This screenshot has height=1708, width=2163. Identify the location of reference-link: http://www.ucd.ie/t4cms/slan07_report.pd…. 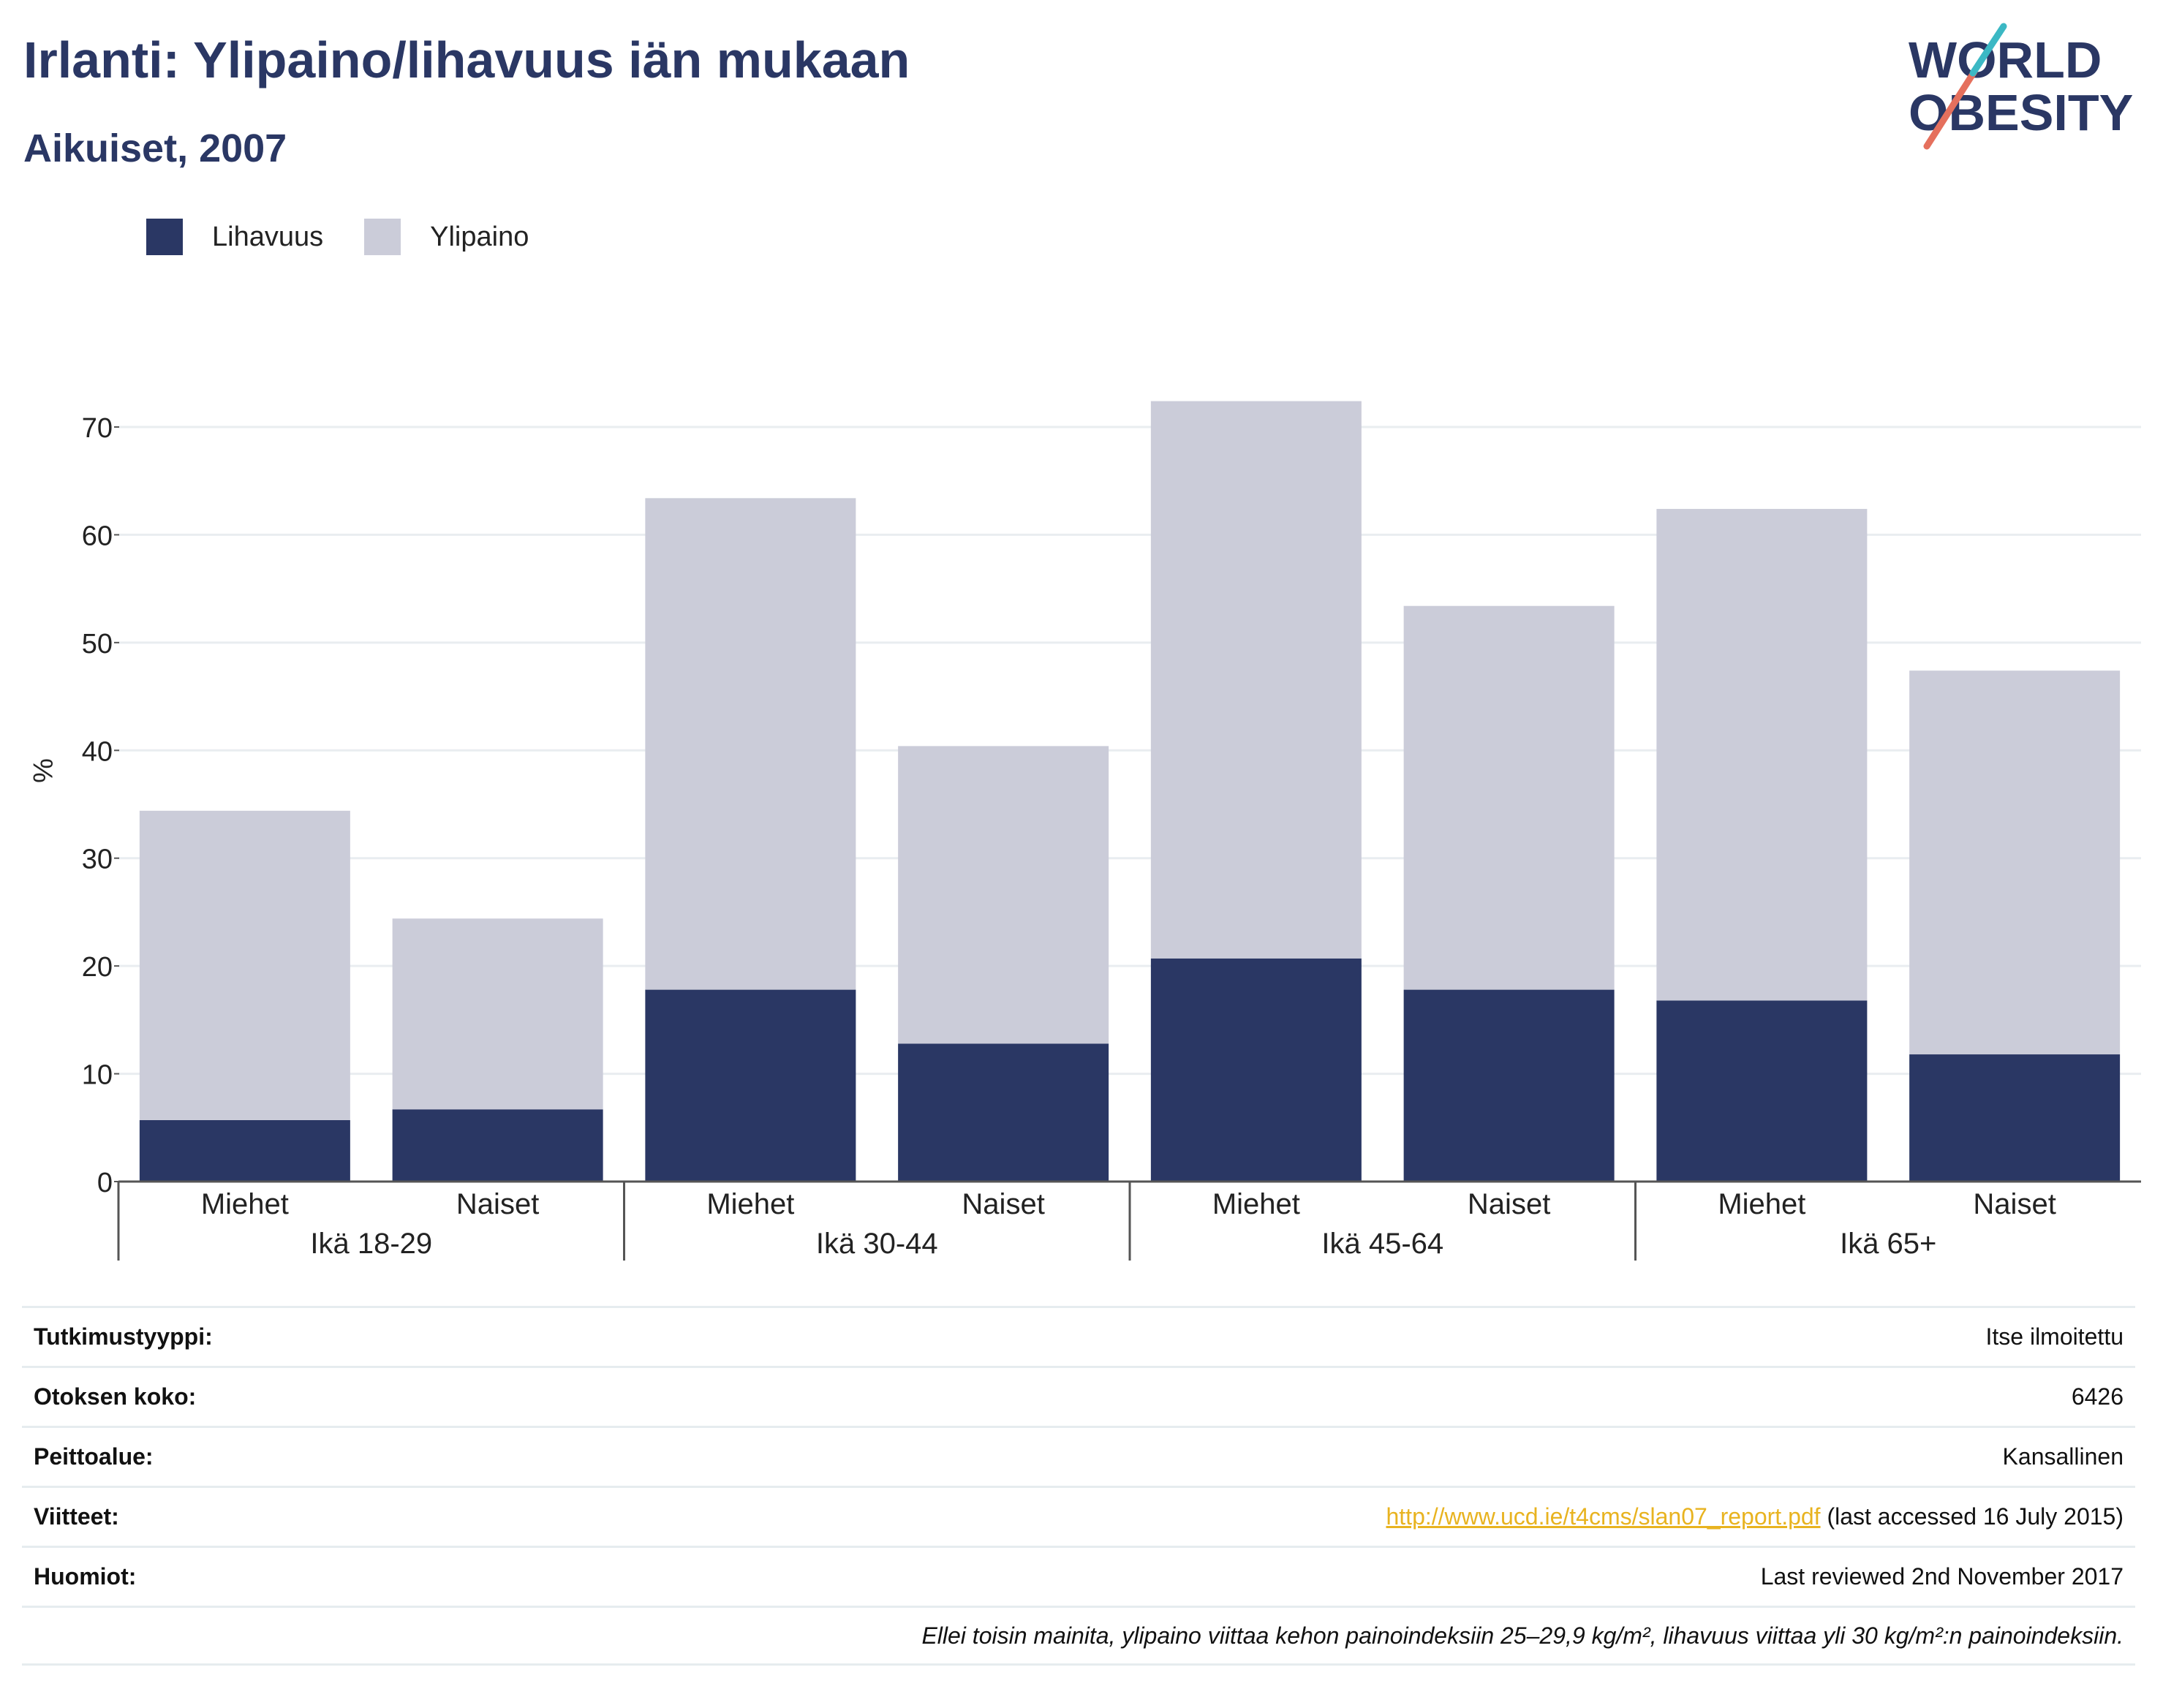
(1603, 1516).